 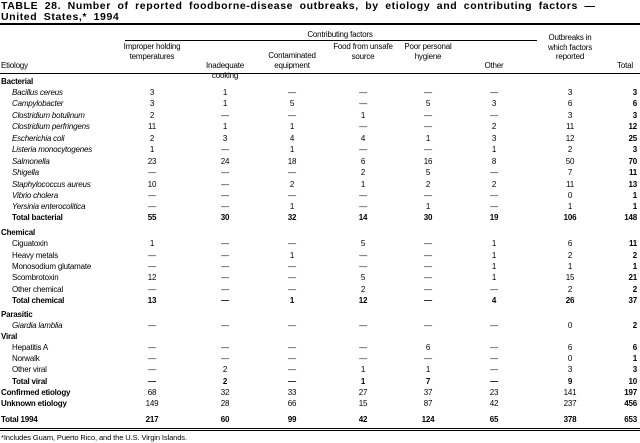 I want to click on cell-total: 21, so click(x=633, y=277).